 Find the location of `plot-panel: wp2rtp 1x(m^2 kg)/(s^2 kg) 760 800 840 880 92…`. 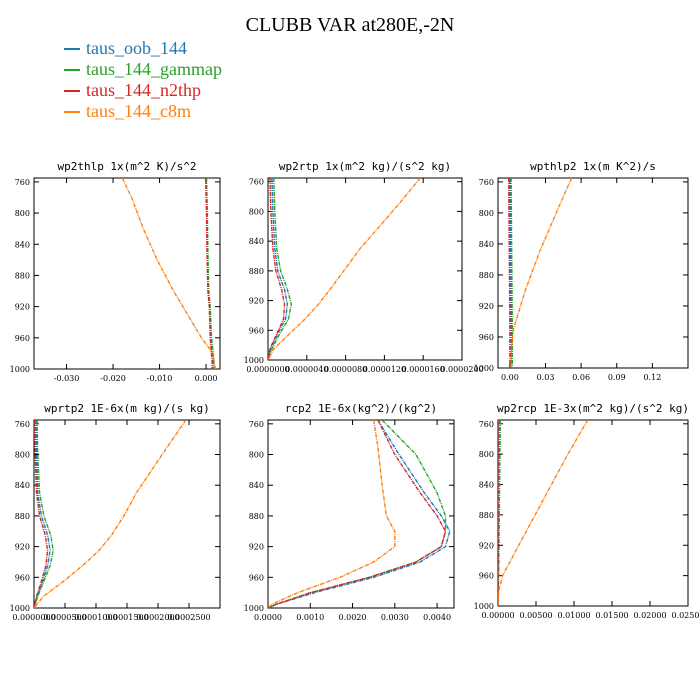

plot-panel: wp2rtp 1x(m^2 kg)/(s^2 kg) 760 800 840 880 92… is located at coordinates (364, 267).